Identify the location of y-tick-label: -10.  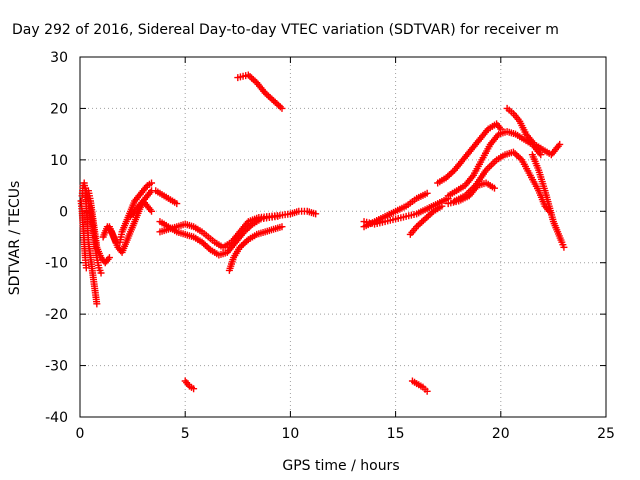
(56, 264).